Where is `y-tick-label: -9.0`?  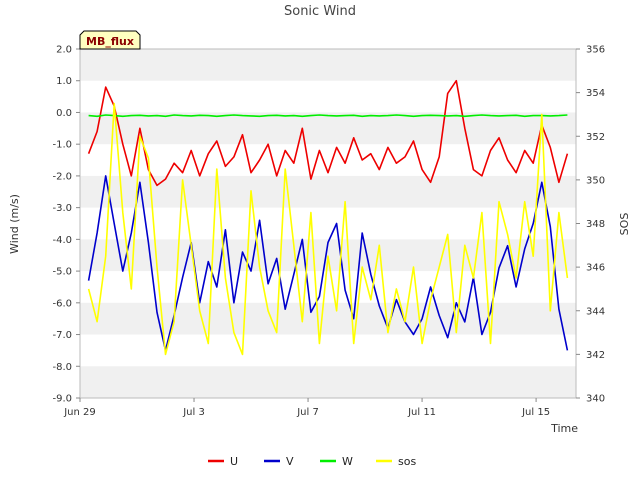 y-tick-label: -9.0 is located at coordinates (62, 399).